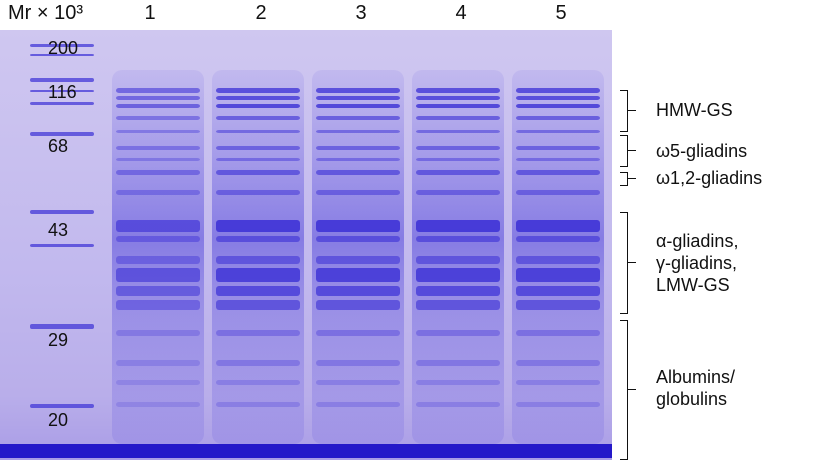 Image resolution: width=824 pixels, height=465 pixels. Describe the element at coordinates (261, 13) in the screenshot. I see `lane-number-2: 2` at that location.